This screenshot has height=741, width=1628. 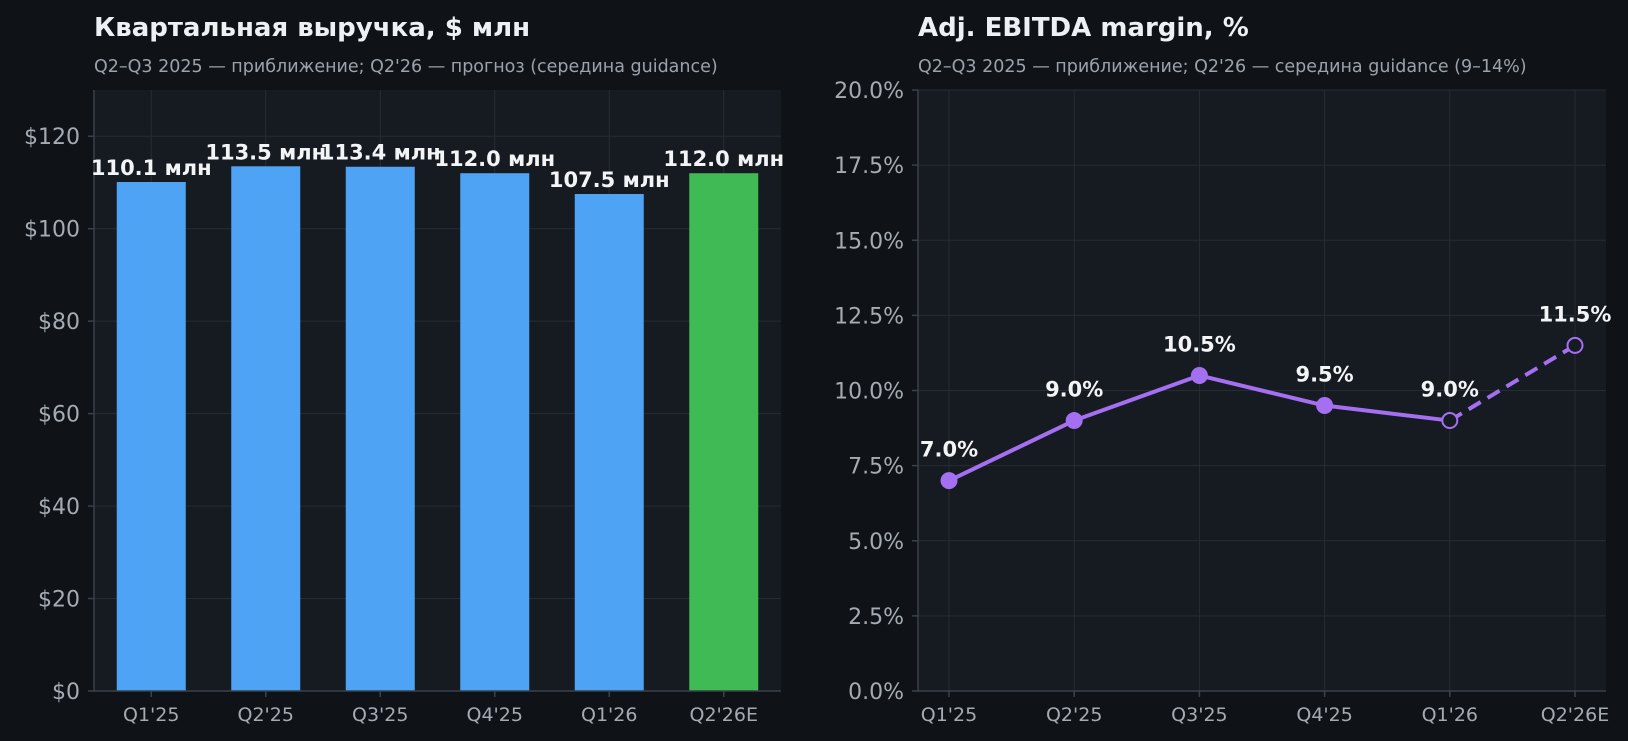 What do you see at coordinates (52, 137) in the screenshot?
I see `revenue-y-tick-label: $120` at bounding box center [52, 137].